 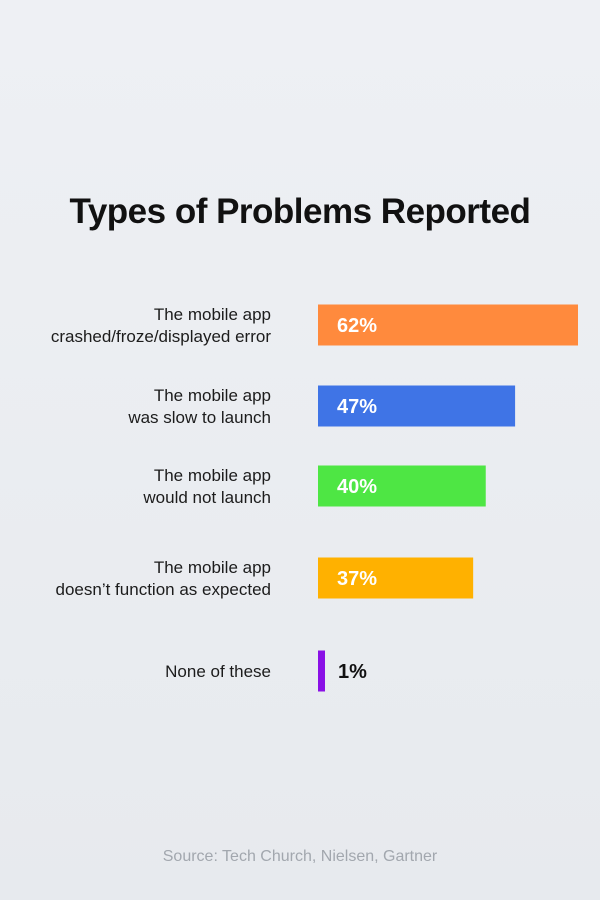 What do you see at coordinates (300, 856) in the screenshot?
I see `source-note: Source: Tech Church, Nielsen, Gartner` at bounding box center [300, 856].